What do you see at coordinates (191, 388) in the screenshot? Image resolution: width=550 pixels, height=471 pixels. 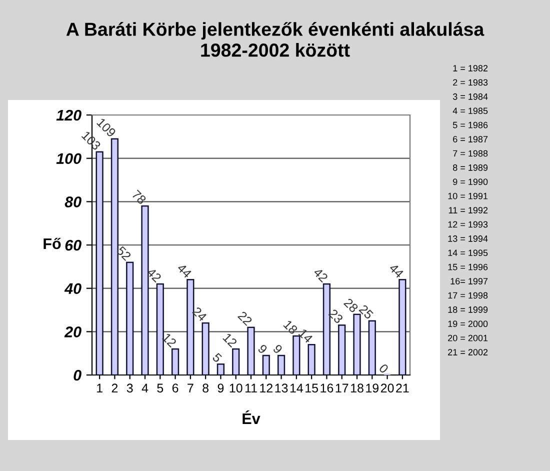 I see `x-tick-label: 7` at bounding box center [191, 388].